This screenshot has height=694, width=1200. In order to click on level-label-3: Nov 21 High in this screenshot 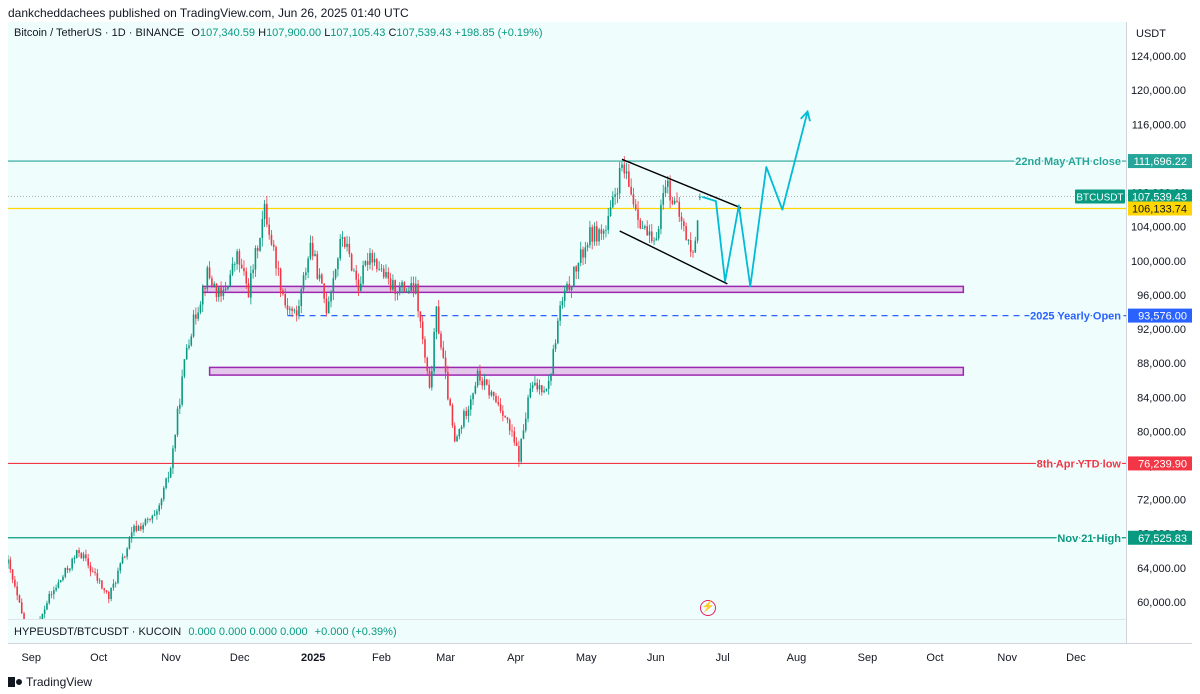, I will do `click(1089, 539)`.